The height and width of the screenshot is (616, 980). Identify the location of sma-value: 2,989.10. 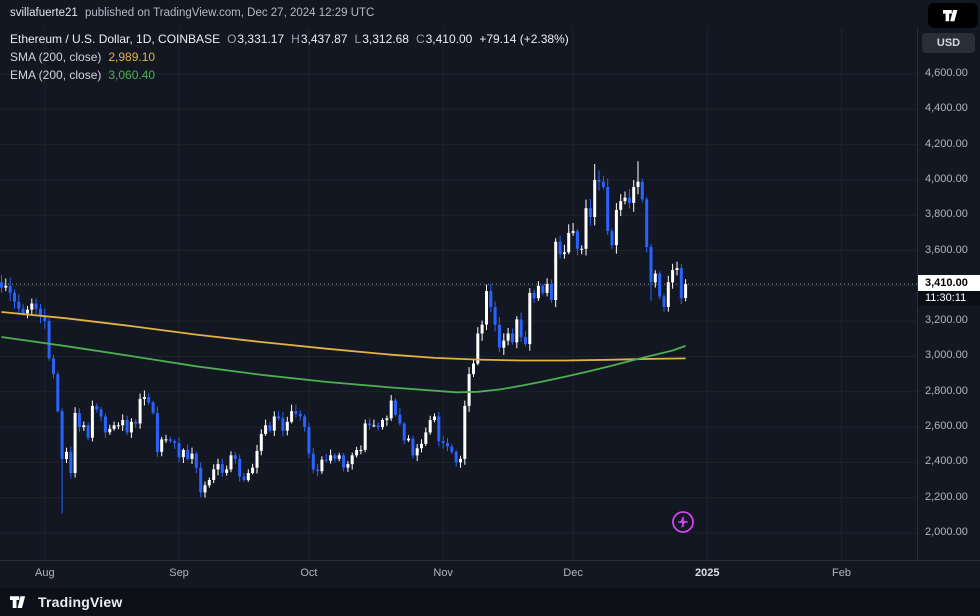
(132, 57).